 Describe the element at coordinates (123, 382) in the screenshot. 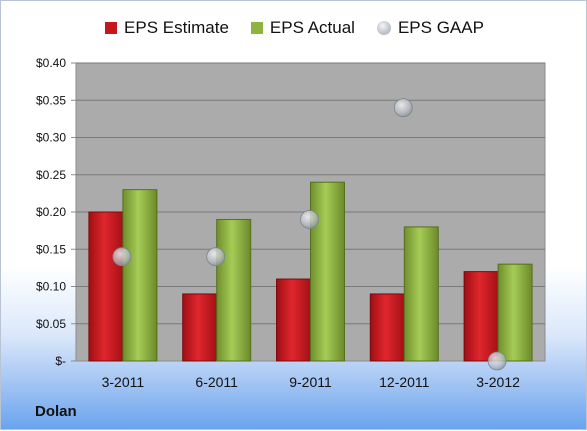

I see `x-tick-label: 3-2011` at that location.